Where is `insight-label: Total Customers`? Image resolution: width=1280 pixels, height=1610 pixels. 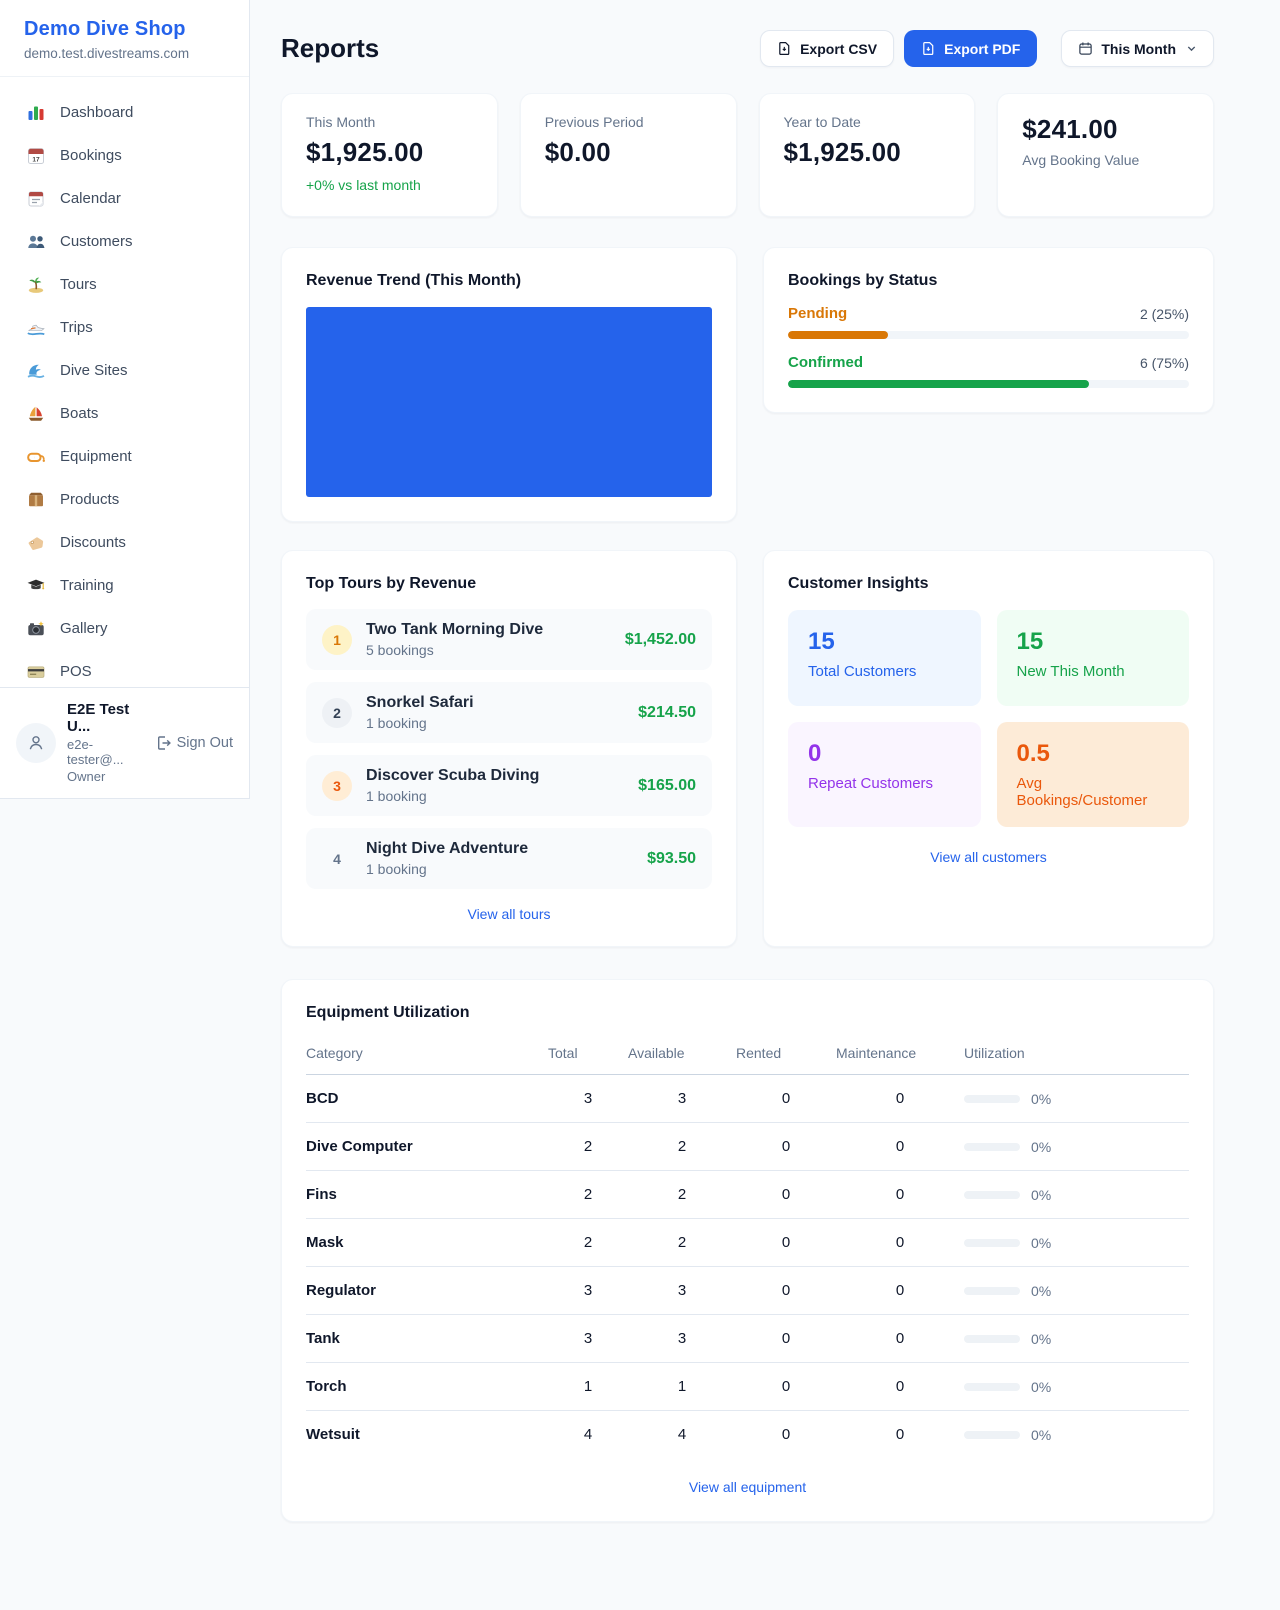 insight-label: Total Customers is located at coordinates (862, 671).